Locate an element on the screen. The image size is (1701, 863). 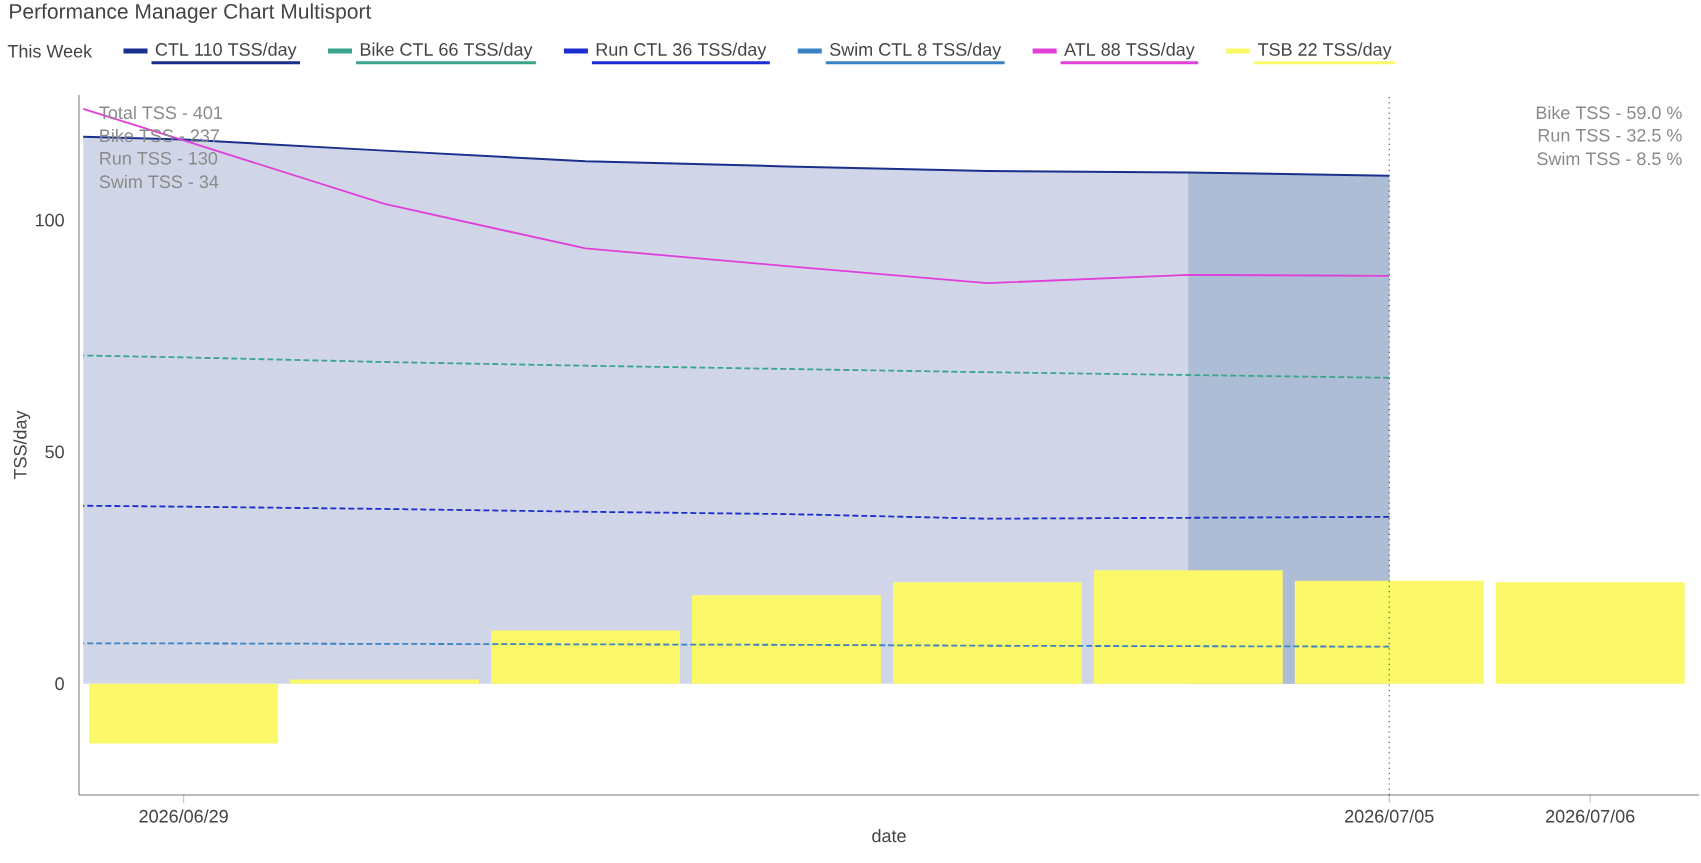
y-tick-label: 50 is located at coordinates (54, 452).